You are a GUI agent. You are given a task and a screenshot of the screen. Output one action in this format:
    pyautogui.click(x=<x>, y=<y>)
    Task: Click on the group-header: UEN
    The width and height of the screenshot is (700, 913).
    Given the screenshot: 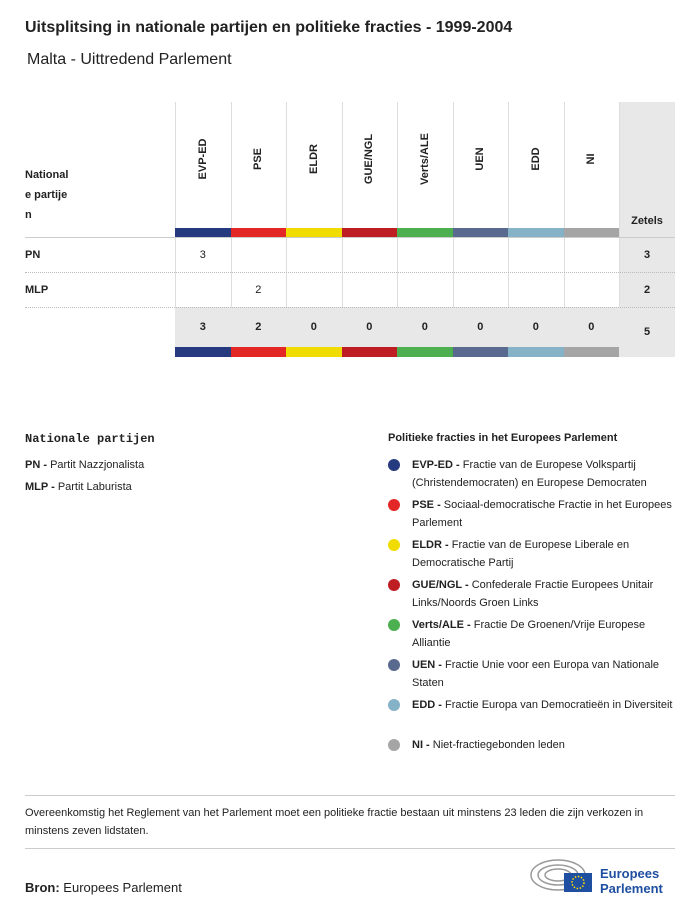 What is the action you would take?
    pyautogui.click(x=480, y=159)
    